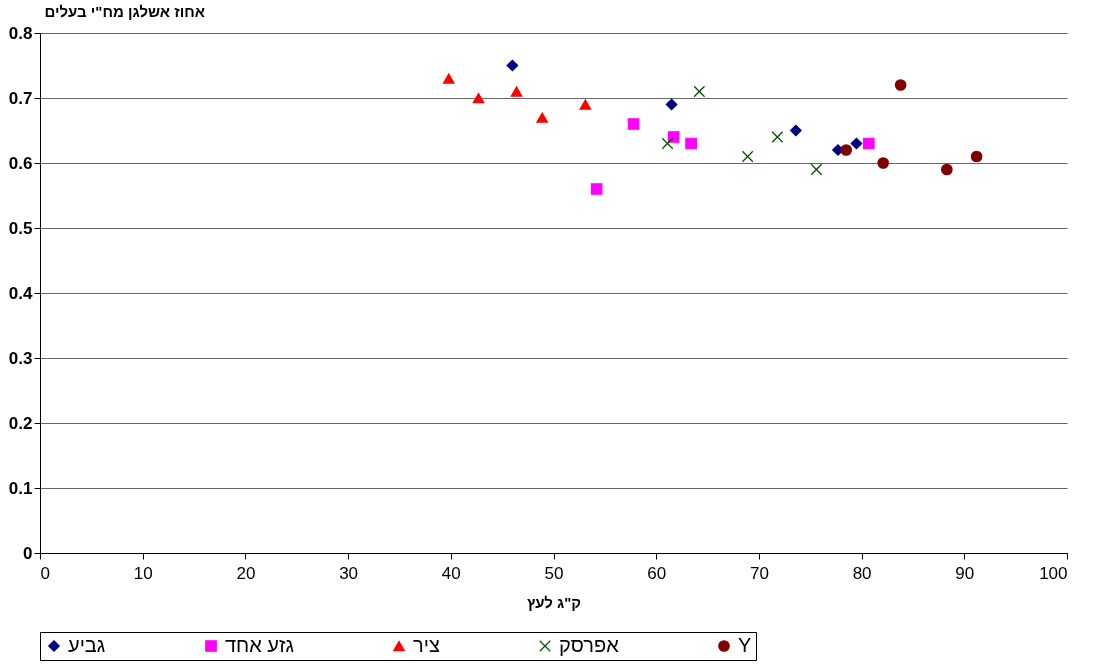  I want to click on y-tick-label: 0, so click(28, 553).